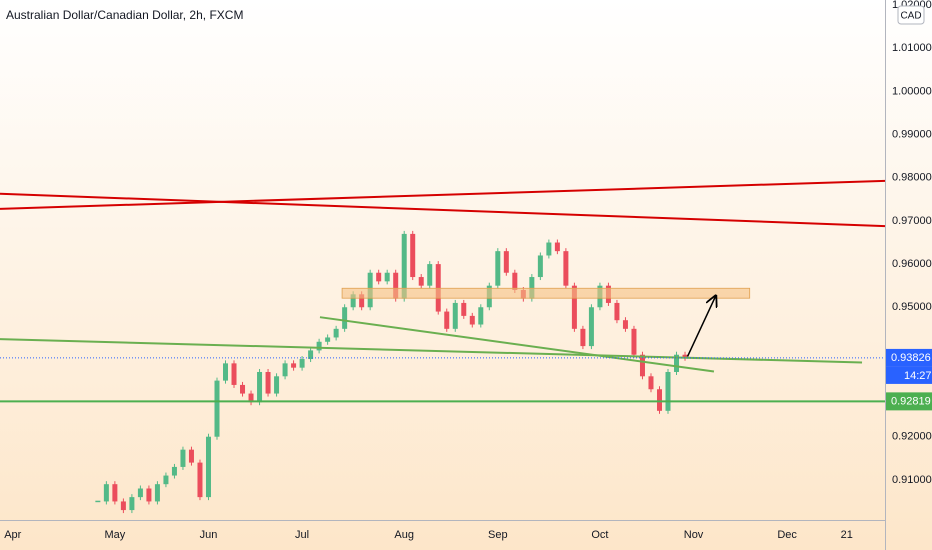 This screenshot has width=932, height=550. I want to click on x-tick-label: 21, so click(847, 535).